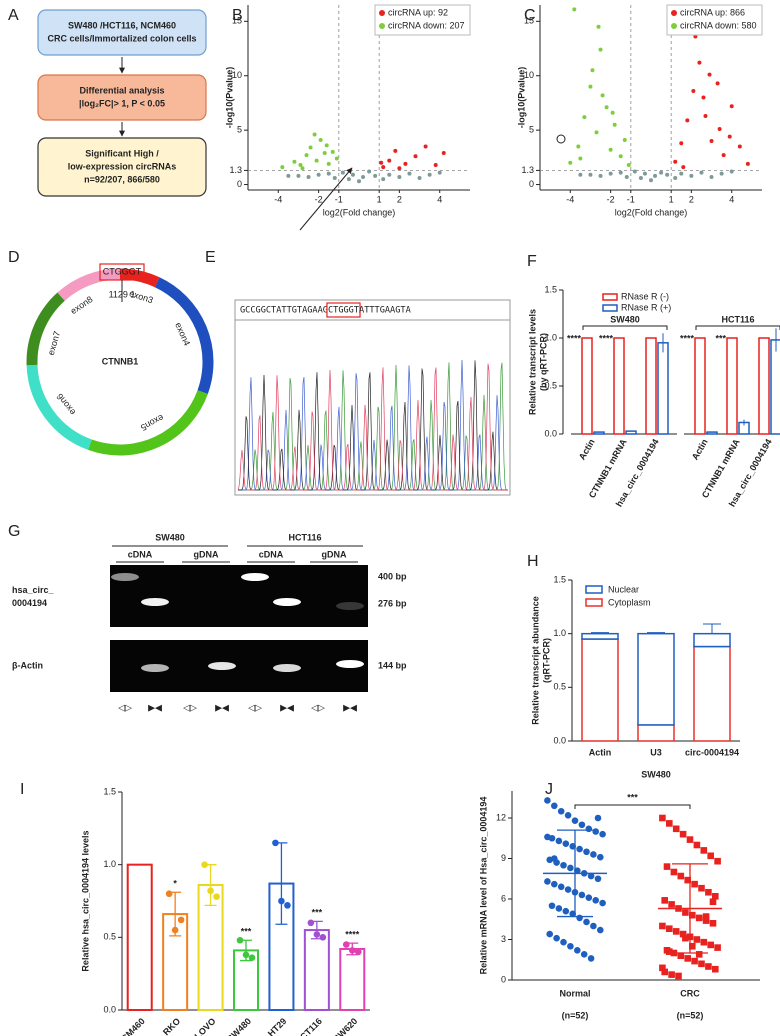  What do you see at coordinates (54, 343) in the screenshot?
I see `exon-label: exon7` at bounding box center [54, 343].